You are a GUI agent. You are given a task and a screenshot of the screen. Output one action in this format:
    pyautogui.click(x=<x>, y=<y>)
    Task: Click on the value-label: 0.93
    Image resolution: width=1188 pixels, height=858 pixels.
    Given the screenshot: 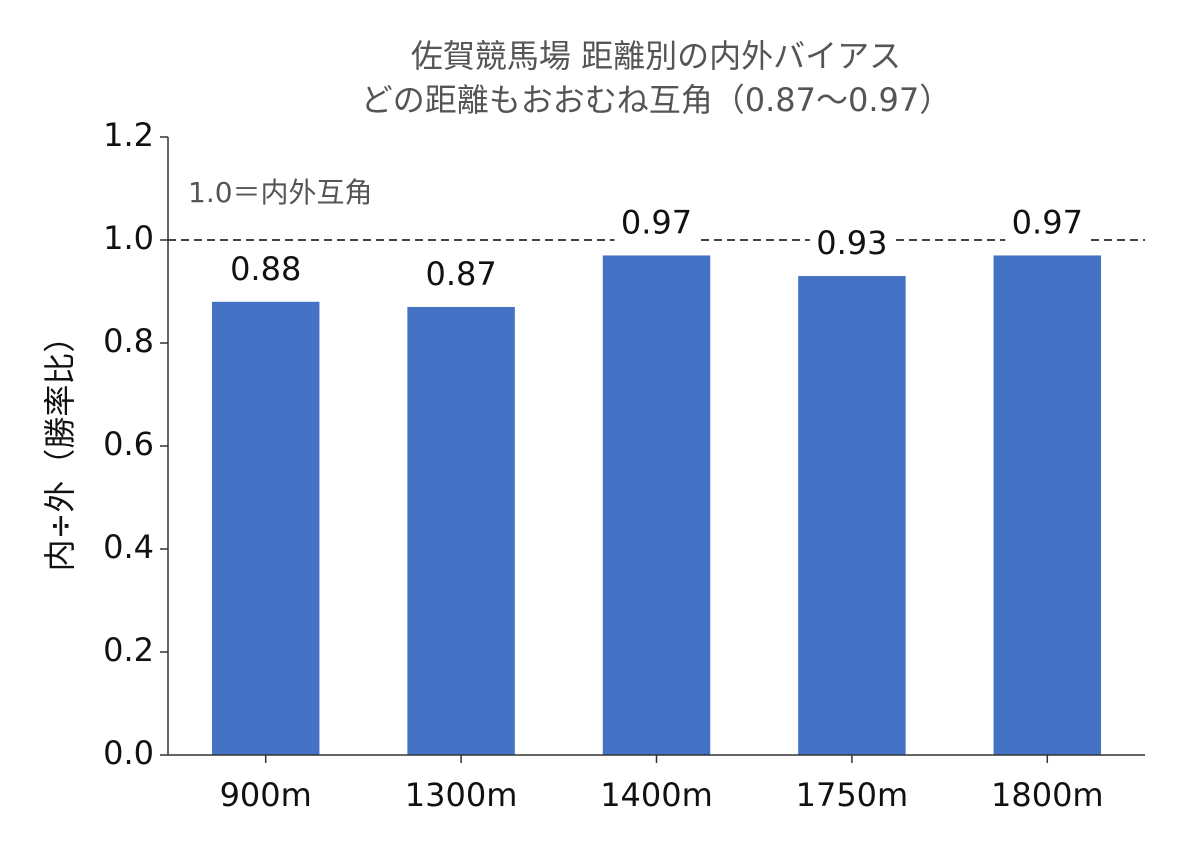 What is the action you would take?
    pyautogui.click(x=851, y=243)
    